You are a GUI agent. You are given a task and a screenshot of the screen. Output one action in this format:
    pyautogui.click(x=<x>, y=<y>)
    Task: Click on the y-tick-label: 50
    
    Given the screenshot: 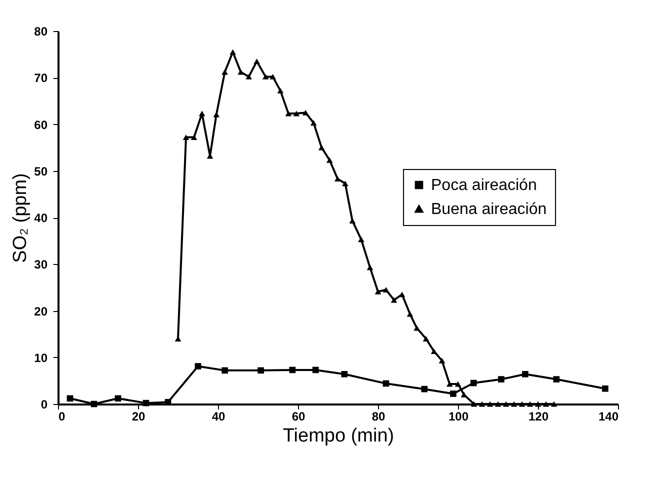 What is the action you would take?
    pyautogui.click(x=41, y=171)
    